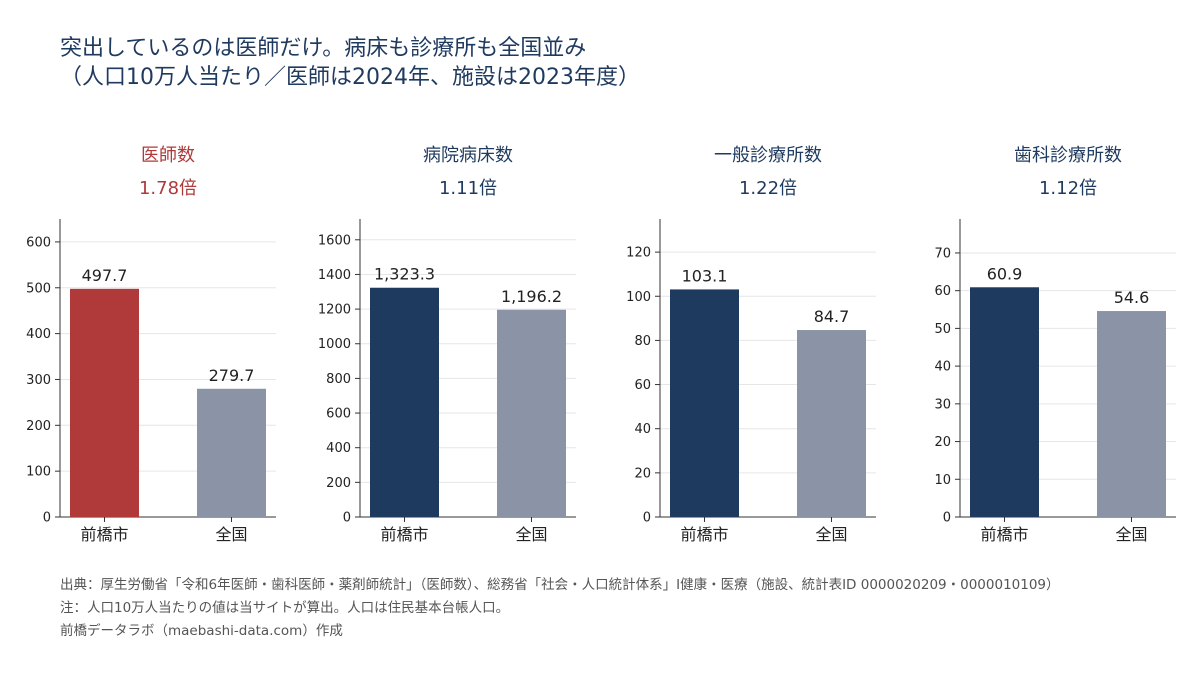 The height and width of the screenshot is (675, 1200). I want to click on chart-title-line2: （人口10万人当たり／医師は2024年、施設は2023年度）, so click(350, 77).